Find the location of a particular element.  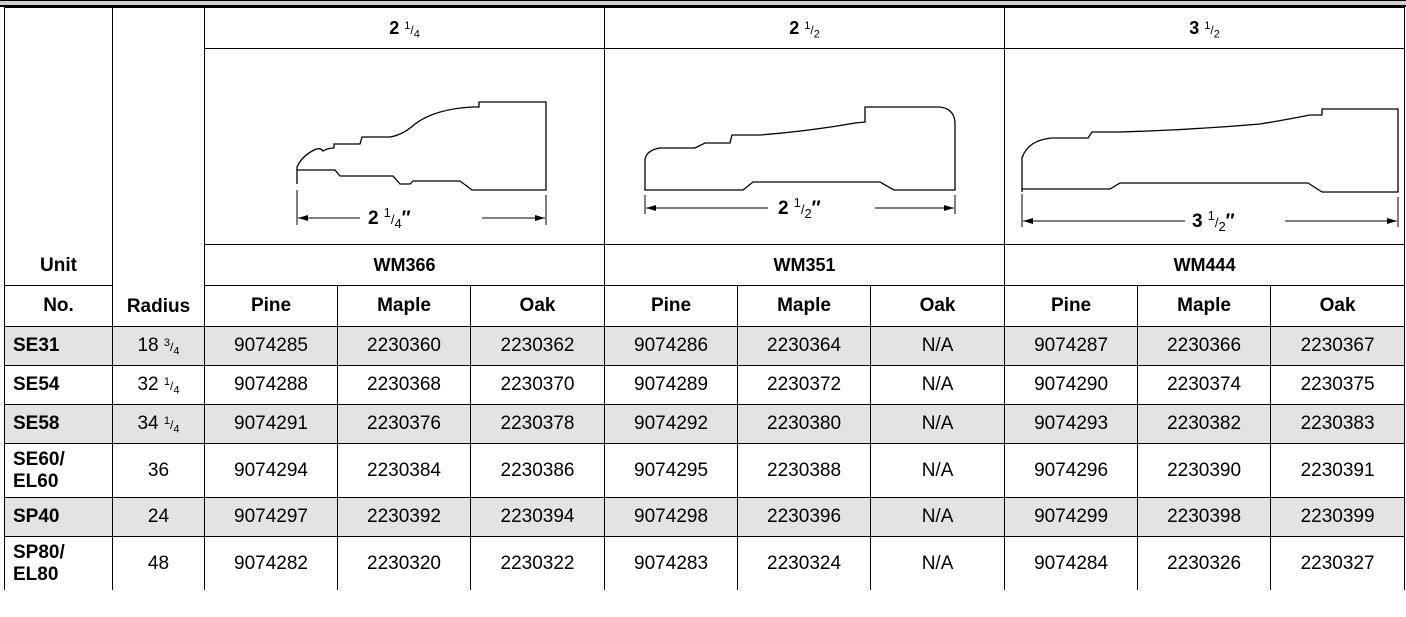

model-wm351: WM351 is located at coordinates (805, 265).